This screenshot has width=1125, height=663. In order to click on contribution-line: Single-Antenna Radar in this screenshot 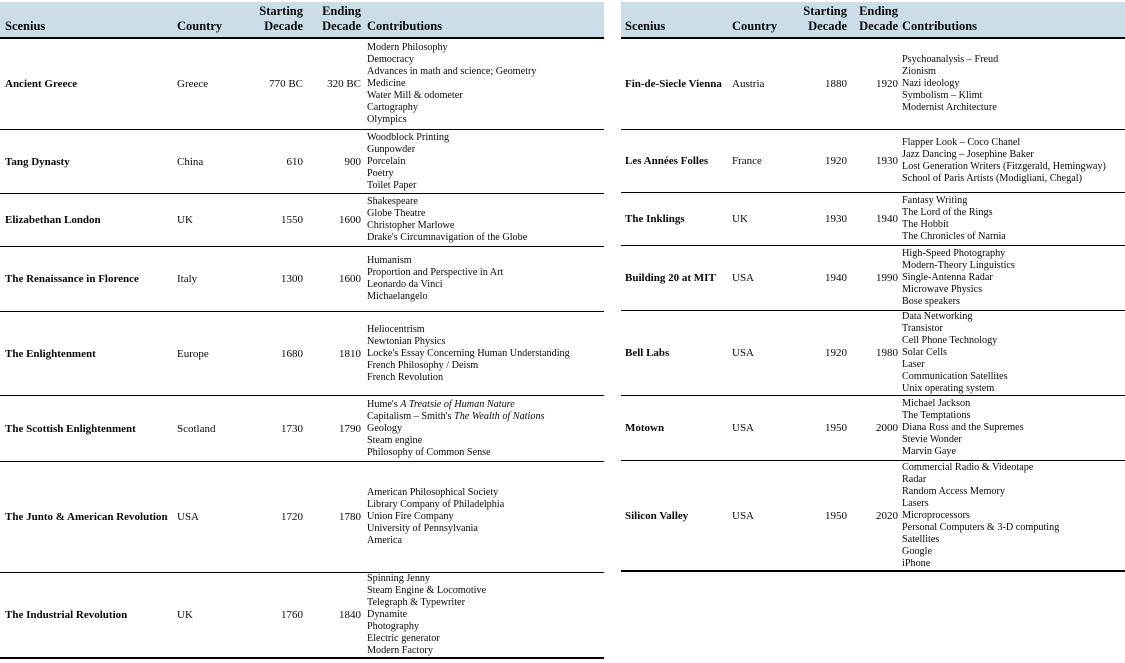, I will do `click(947, 277)`.